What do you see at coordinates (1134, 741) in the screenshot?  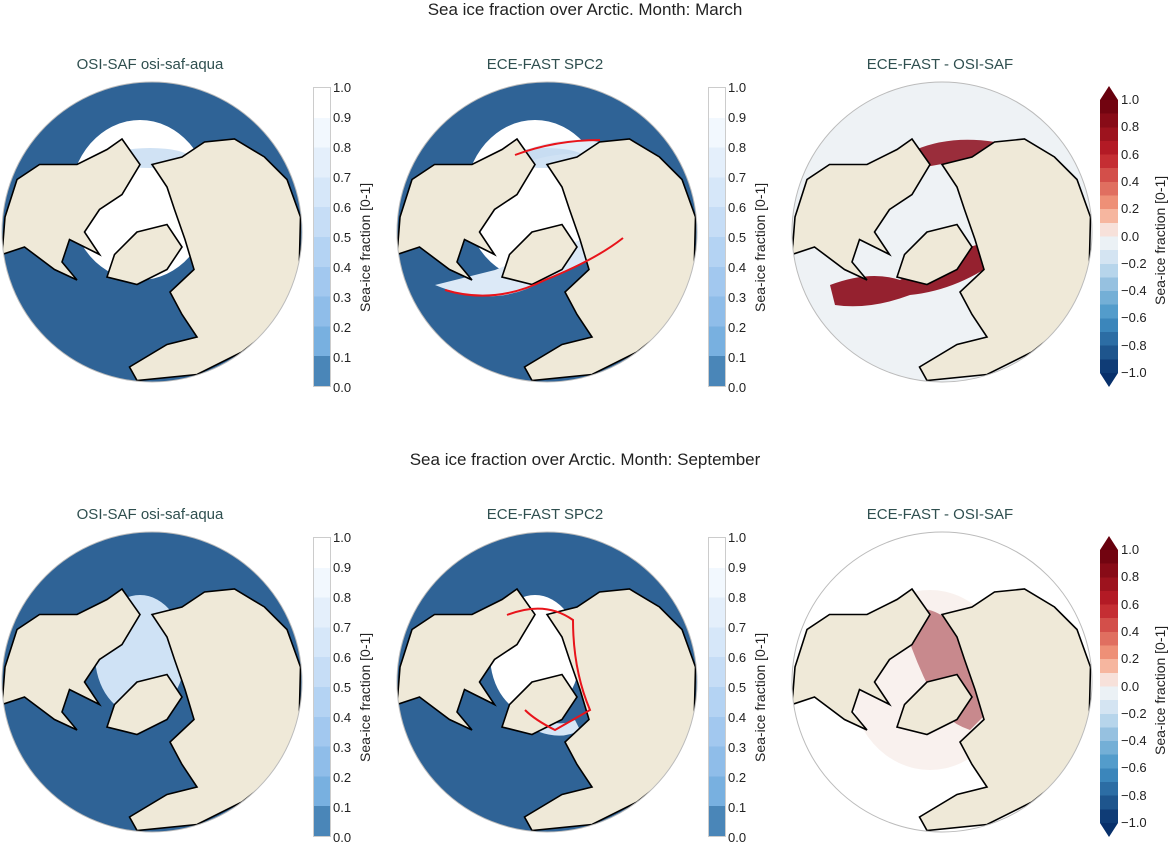 I see `colorbar-tick: −0.4` at bounding box center [1134, 741].